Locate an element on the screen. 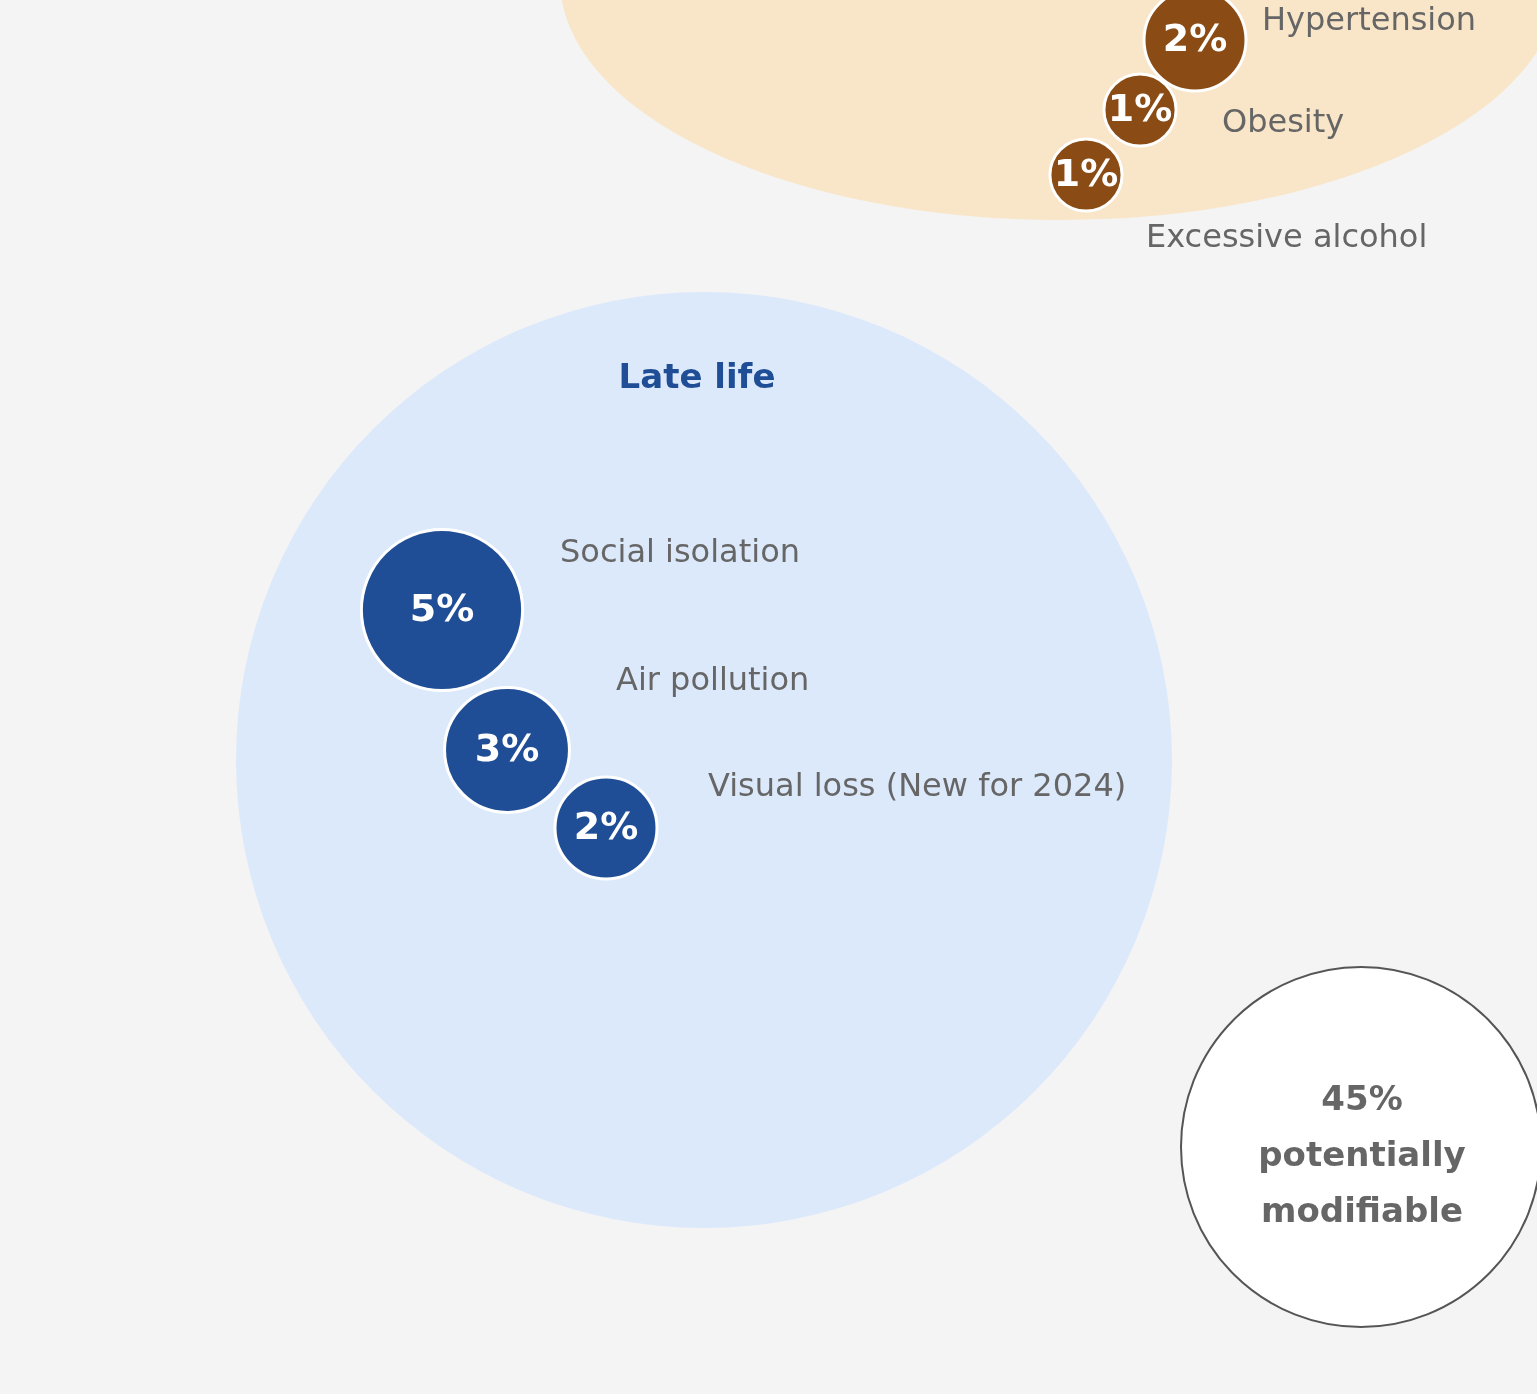  category-label: Obesity is located at coordinates (1283, 121).